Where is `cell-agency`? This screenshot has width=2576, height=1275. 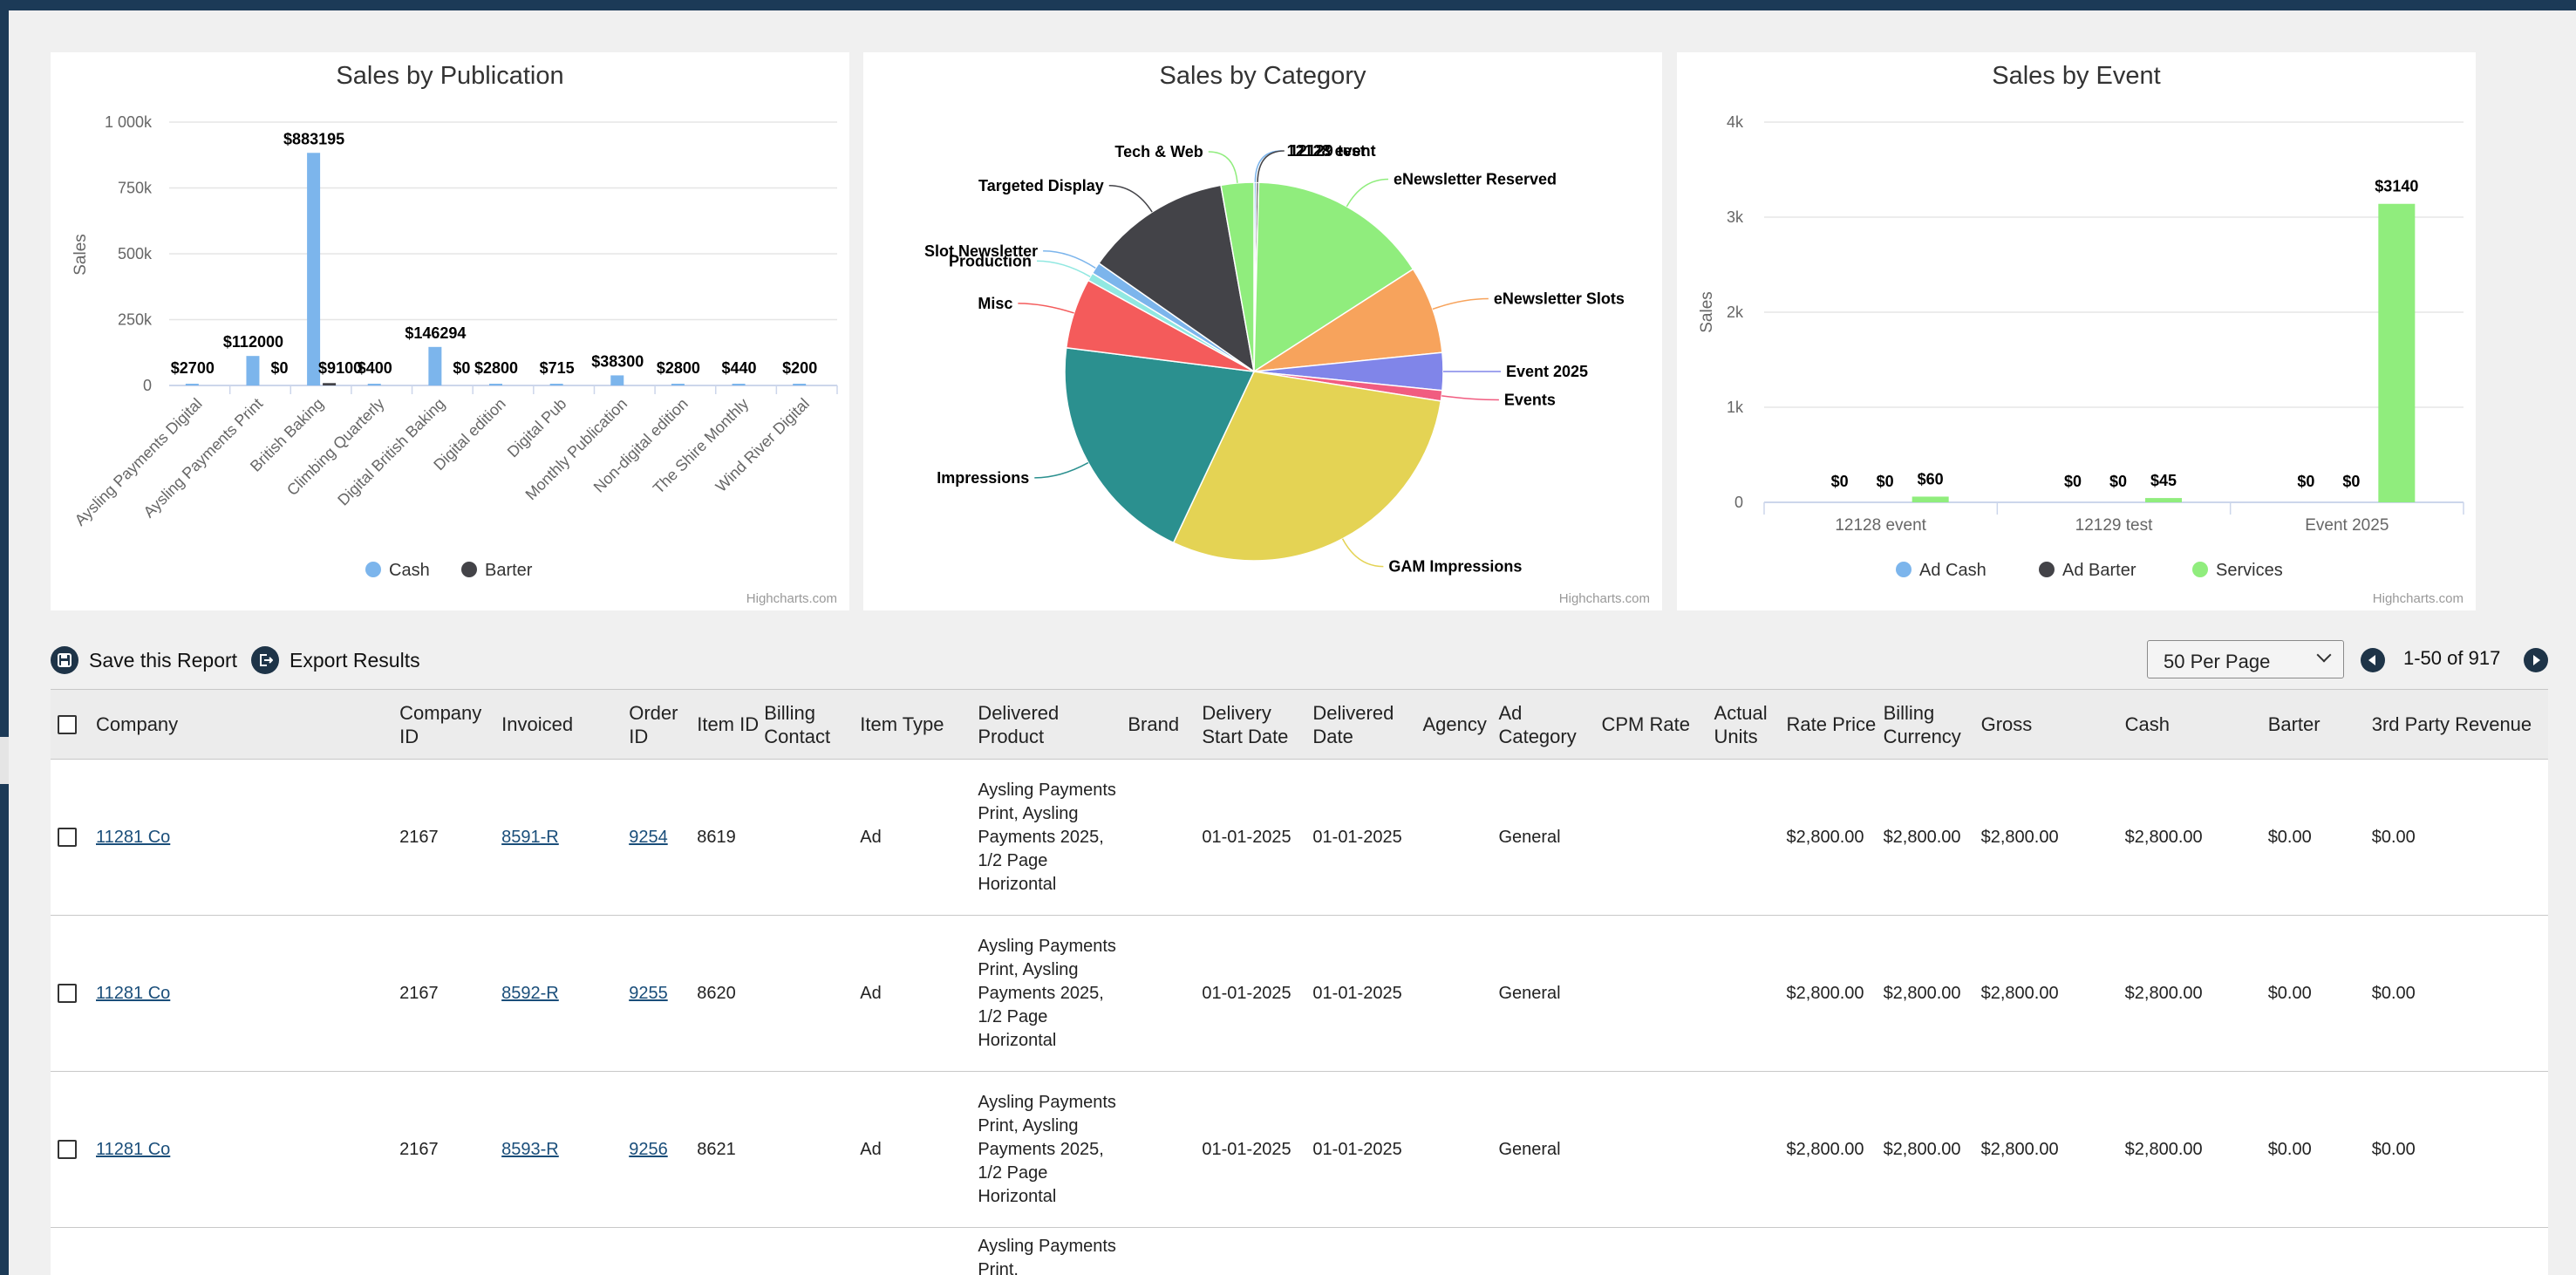 cell-agency is located at coordinates (1461, 1251).